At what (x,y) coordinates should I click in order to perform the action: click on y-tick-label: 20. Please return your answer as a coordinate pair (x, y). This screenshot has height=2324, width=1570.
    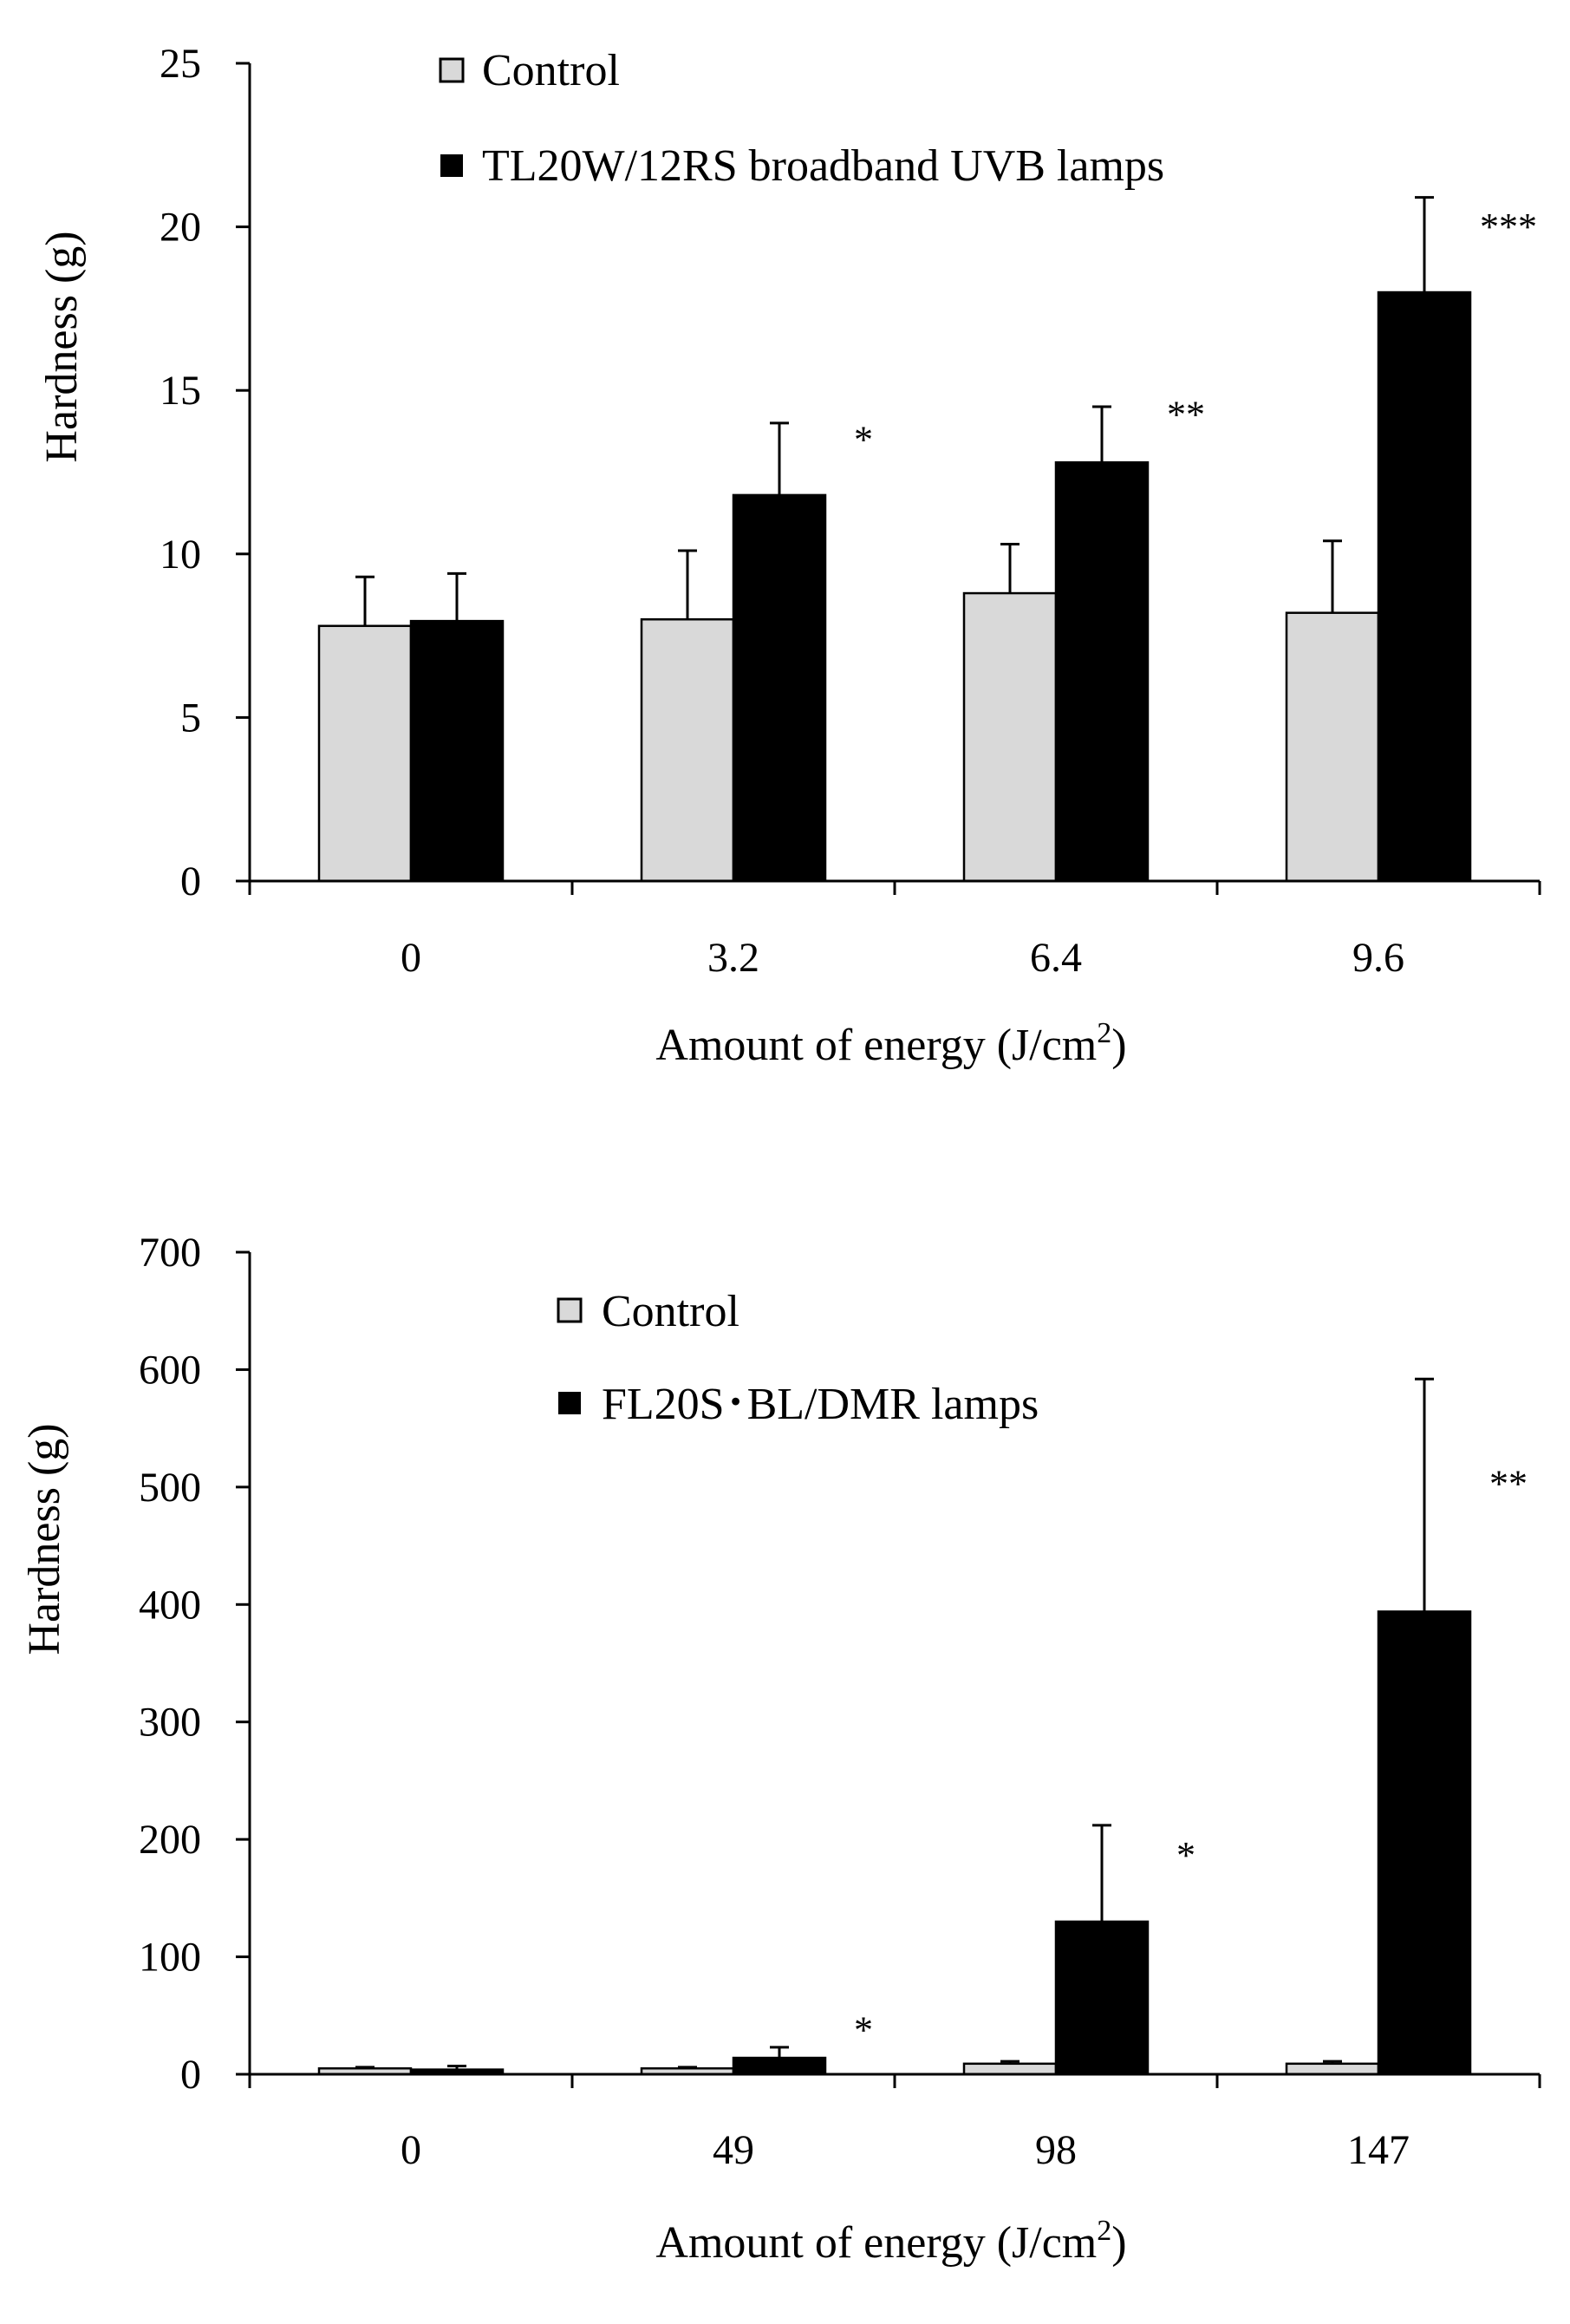
    Looking at the image, I should click on (181, 228).